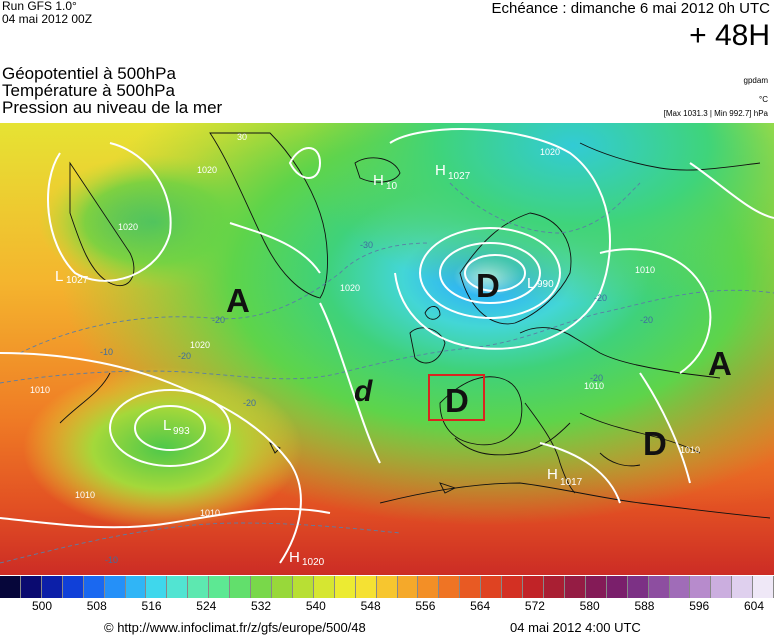 This screenshot has width=774, height=638. What do you see at coordinates (480, 606) in the screenshot?
I see `colorbar-tick: 564` at bounding box center [480, 606].